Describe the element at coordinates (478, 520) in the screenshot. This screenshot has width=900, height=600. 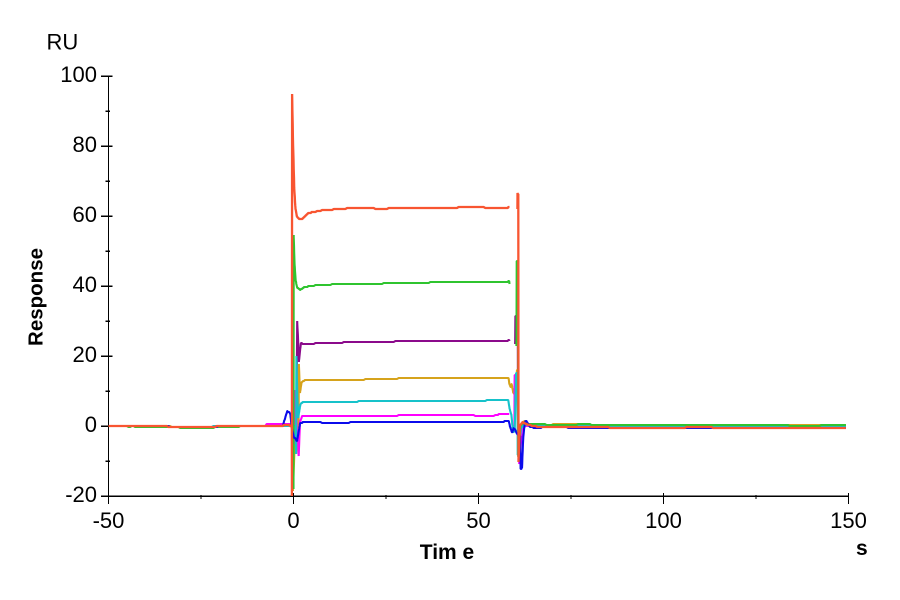
I see `svg-text: 50` at that location.